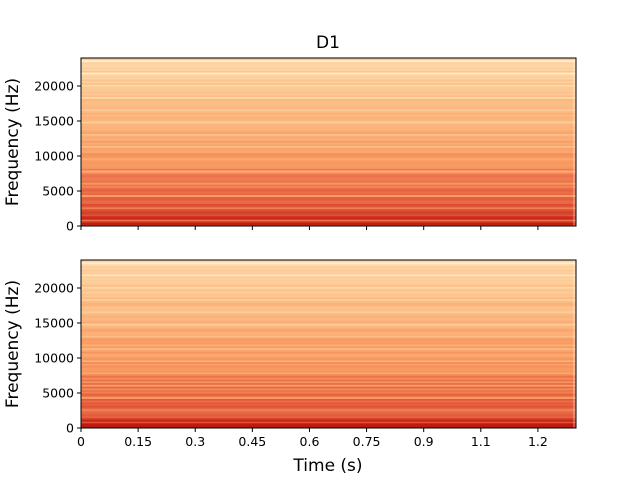 This screenshot has height=480, width=640. I want to click on x-tick-label: 0.75, so click(367, 441).